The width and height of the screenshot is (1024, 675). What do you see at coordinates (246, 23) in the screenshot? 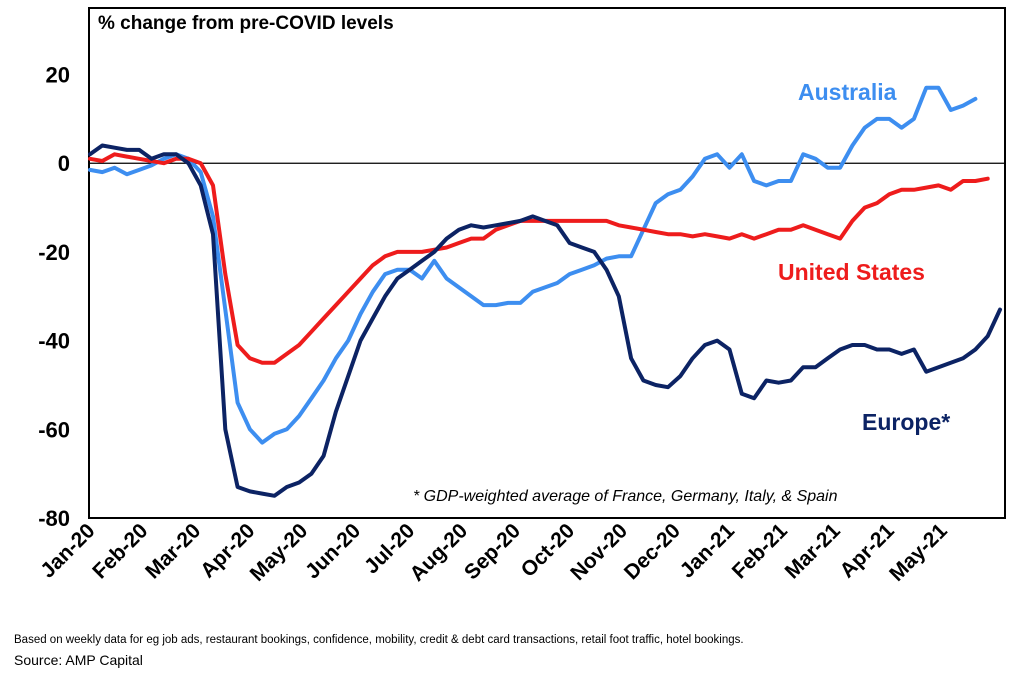
I see `chart-title: % change from pre-COVID levels` at bounding box center [246, 23].